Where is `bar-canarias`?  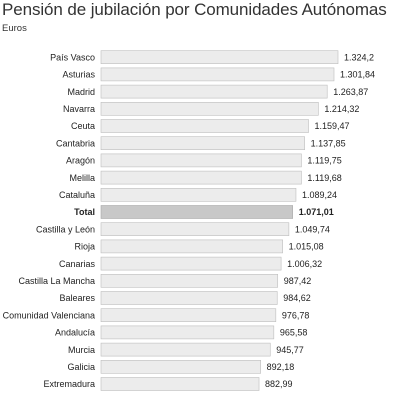
bar-canarias is located at coordinates (191, 263).